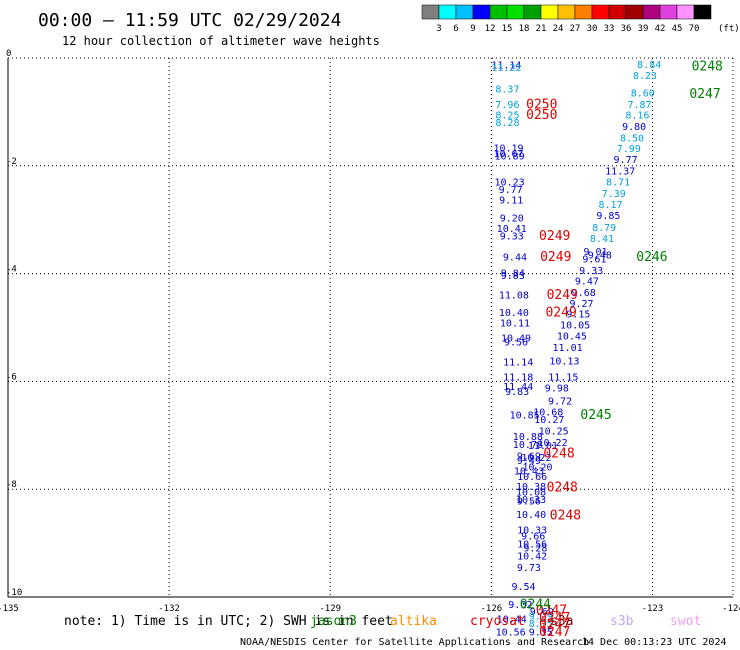 This screenshot has height=650, width=740. Describe the element at coordinates (14, 593) in the screenshot. I see `y-tick-label: -10` at that location.